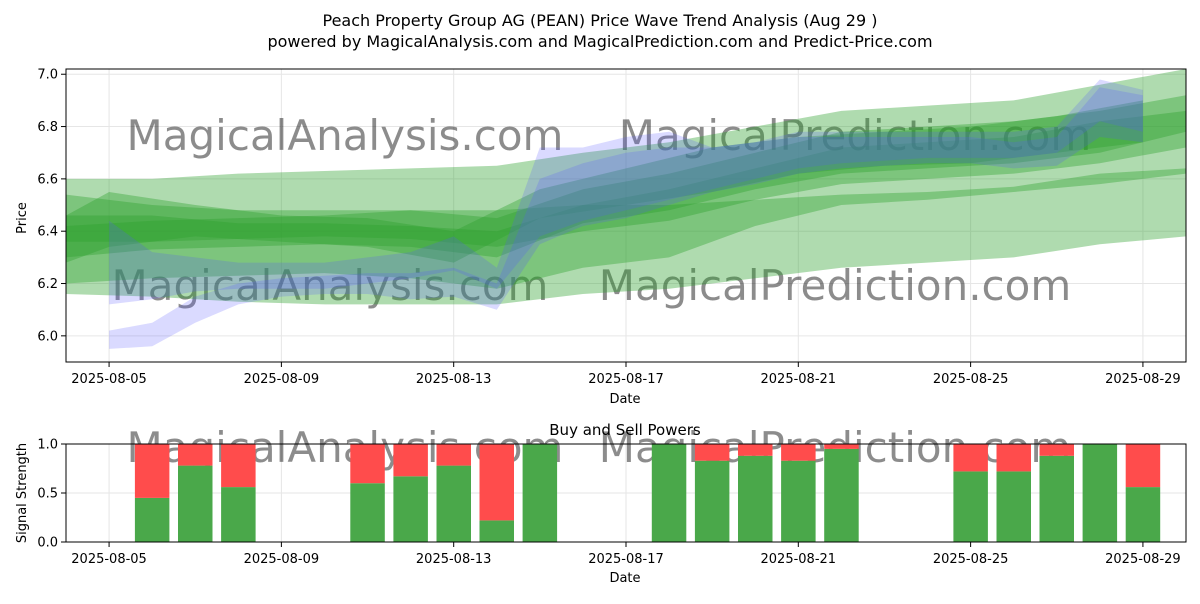 The image size is (1200, 604). Describe the element at coordinates (971, 379) in the screenshot. I see `price-x-tick-label: 2025-08-25` at that location.